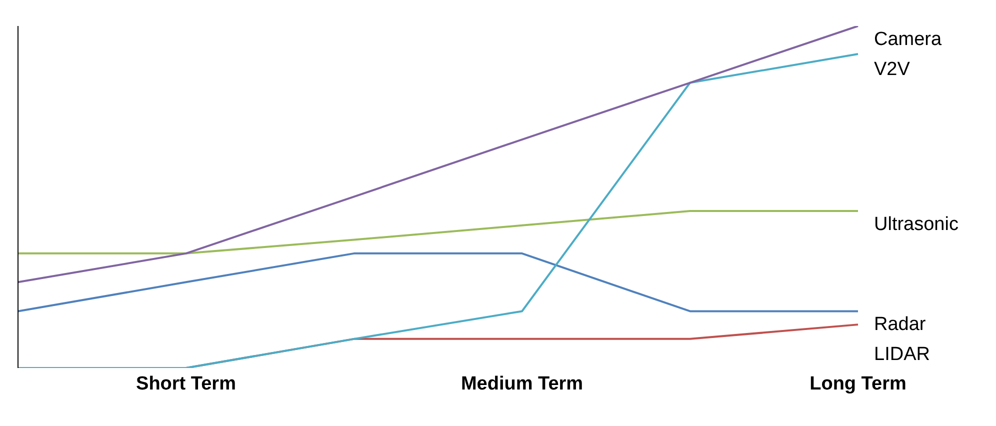 The width and height of the screenshot is (996, 426). I want to click on series-label: V2V, so click(892, 69).